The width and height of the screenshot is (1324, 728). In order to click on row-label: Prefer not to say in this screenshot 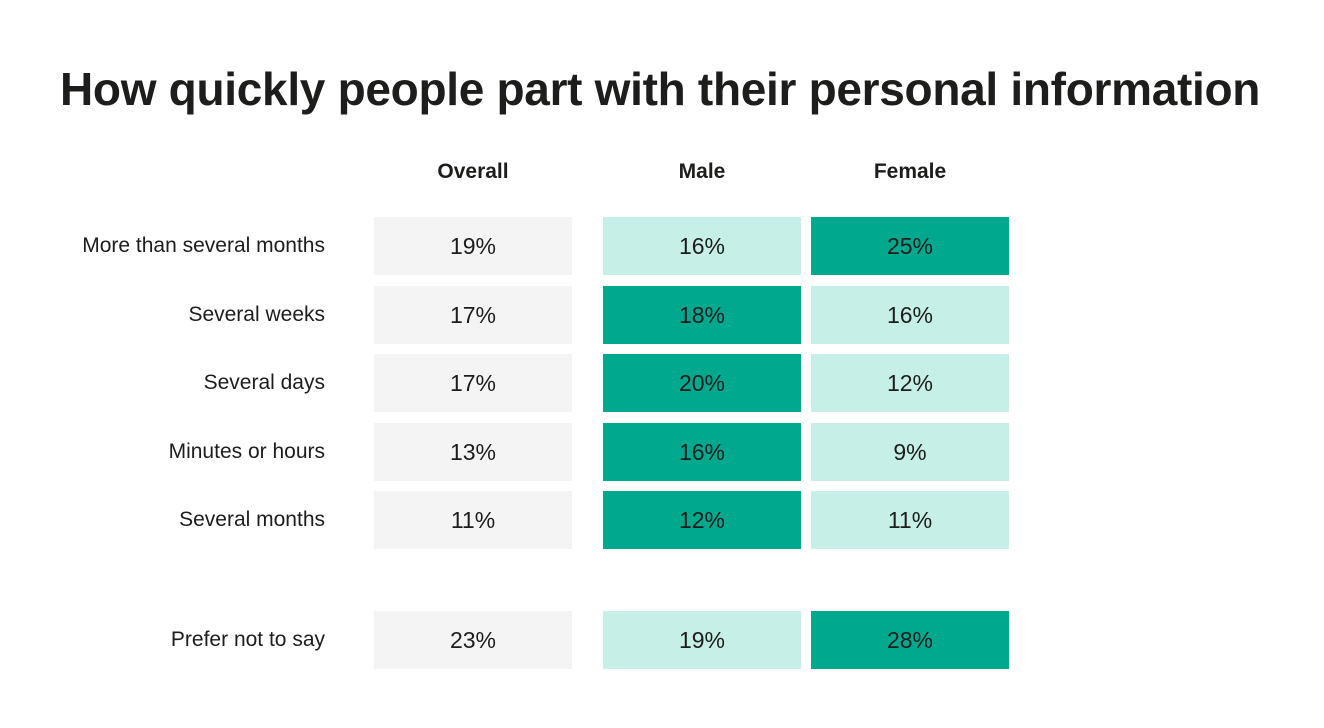, I will do `click(247, 639)`.